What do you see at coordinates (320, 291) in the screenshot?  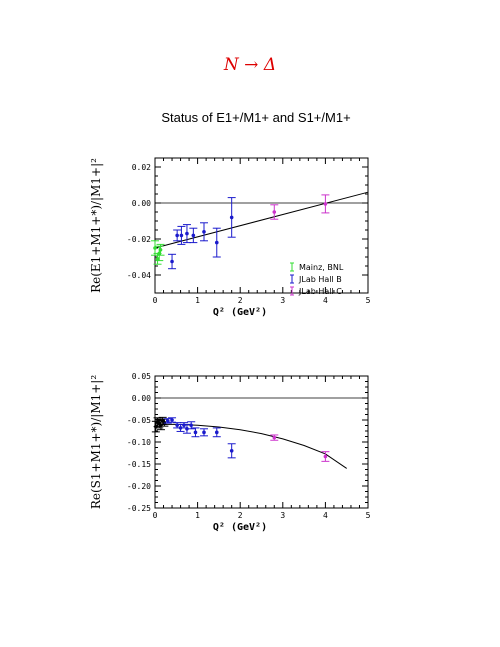 I see `legend-label: JLab Hall C` at bounding box center [320, 291].